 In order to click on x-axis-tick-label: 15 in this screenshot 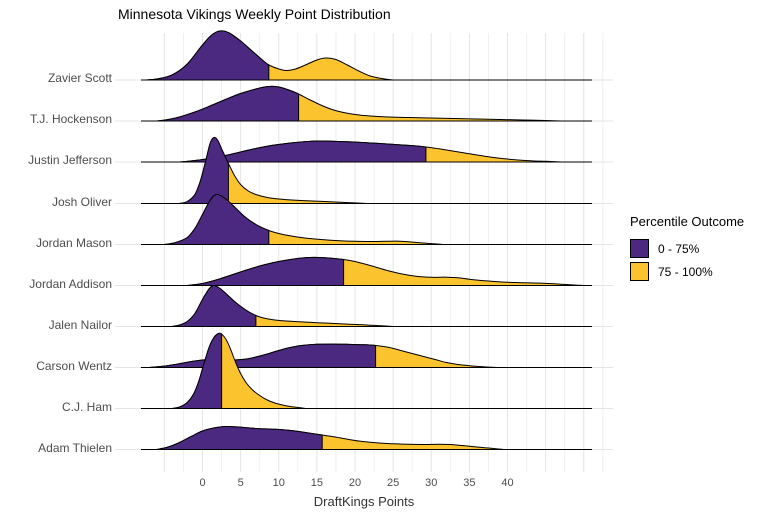, I will do `click(316, 483)`.